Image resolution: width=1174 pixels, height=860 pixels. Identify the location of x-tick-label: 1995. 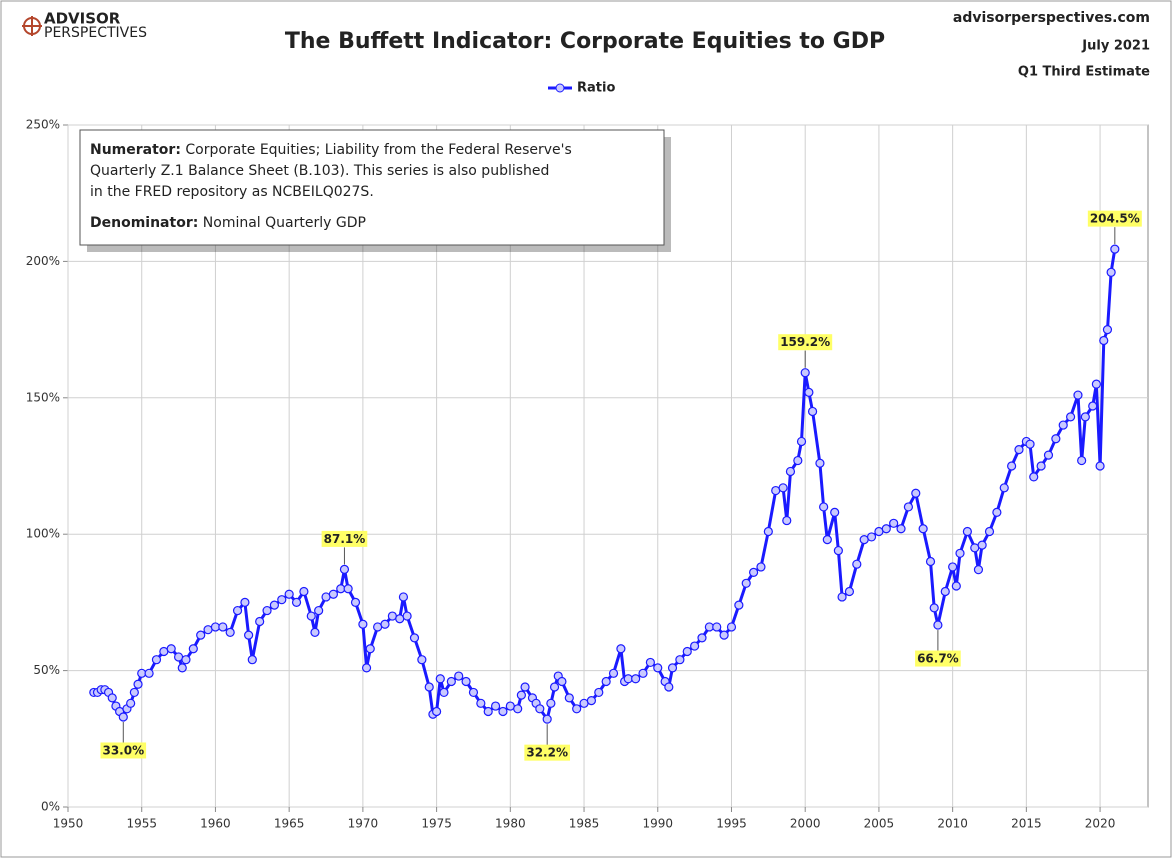
(731, 824).